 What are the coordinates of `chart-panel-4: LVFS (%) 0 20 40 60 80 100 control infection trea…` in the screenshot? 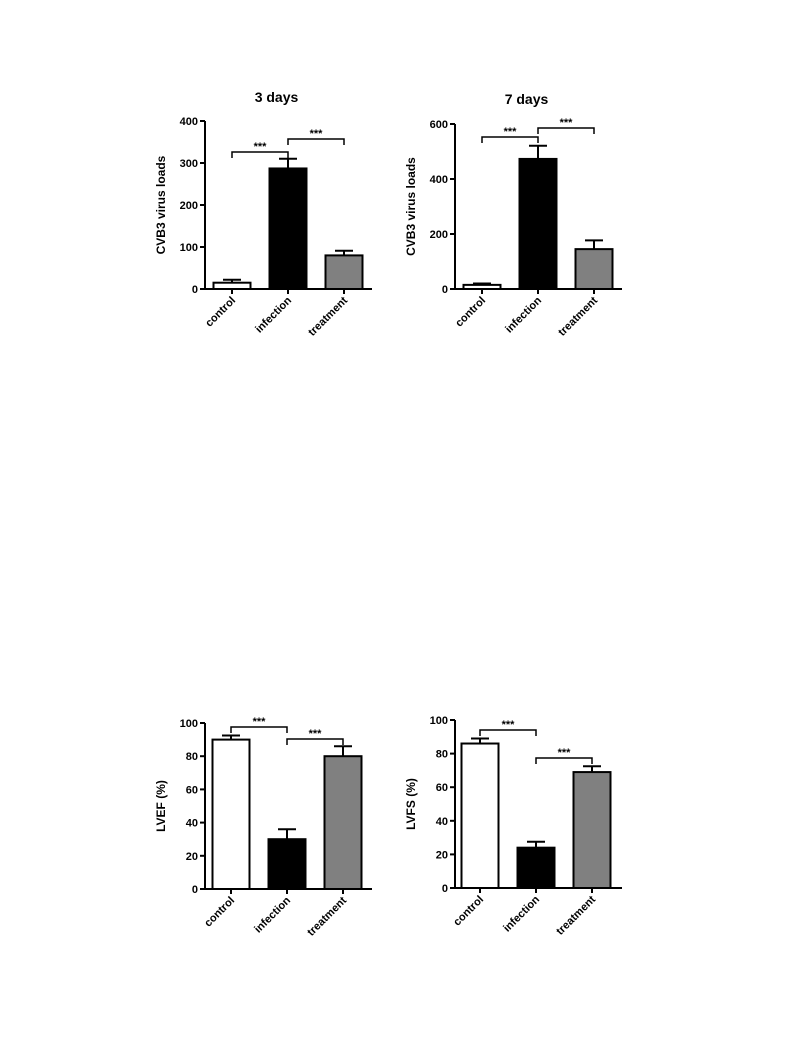 It's located at (513, 826).